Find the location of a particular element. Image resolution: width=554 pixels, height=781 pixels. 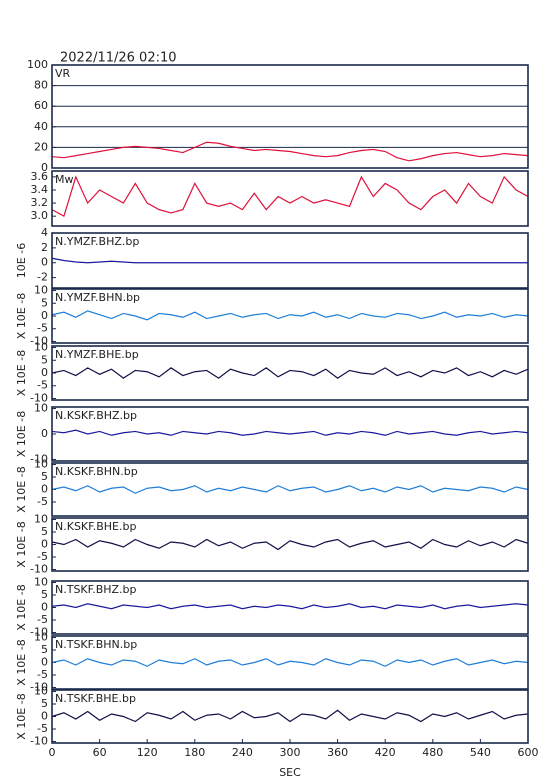

trace-label: N.YMZF.BHZ.bp is located at coordinates (97, 241).